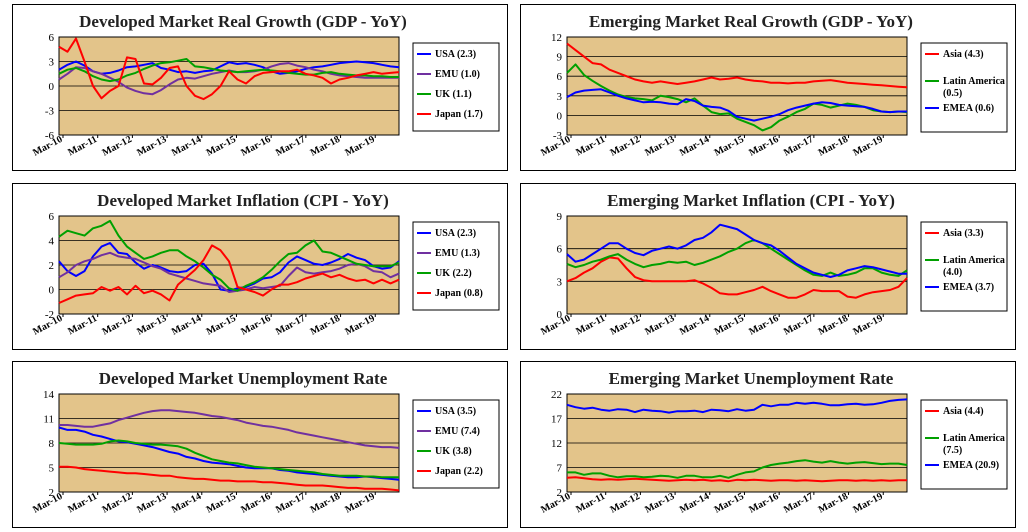  What do you see at coordinates (453, 451) in the screenshot?
I see `legend-label: UK (3.8)` at bounding box center [453, 451].